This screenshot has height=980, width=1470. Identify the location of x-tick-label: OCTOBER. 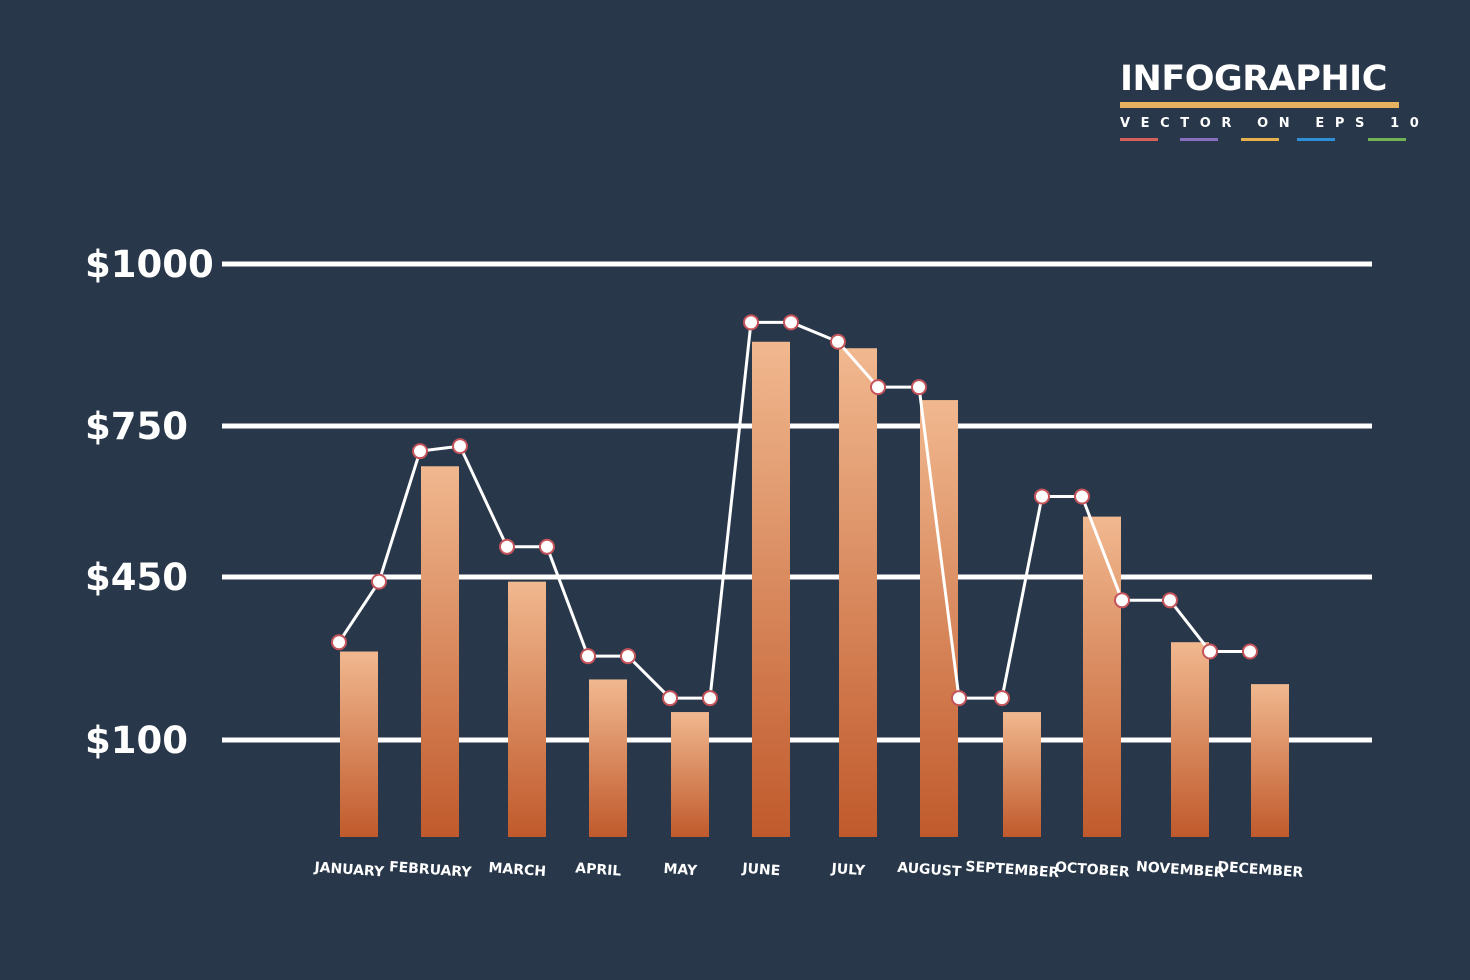
(1092, 869).